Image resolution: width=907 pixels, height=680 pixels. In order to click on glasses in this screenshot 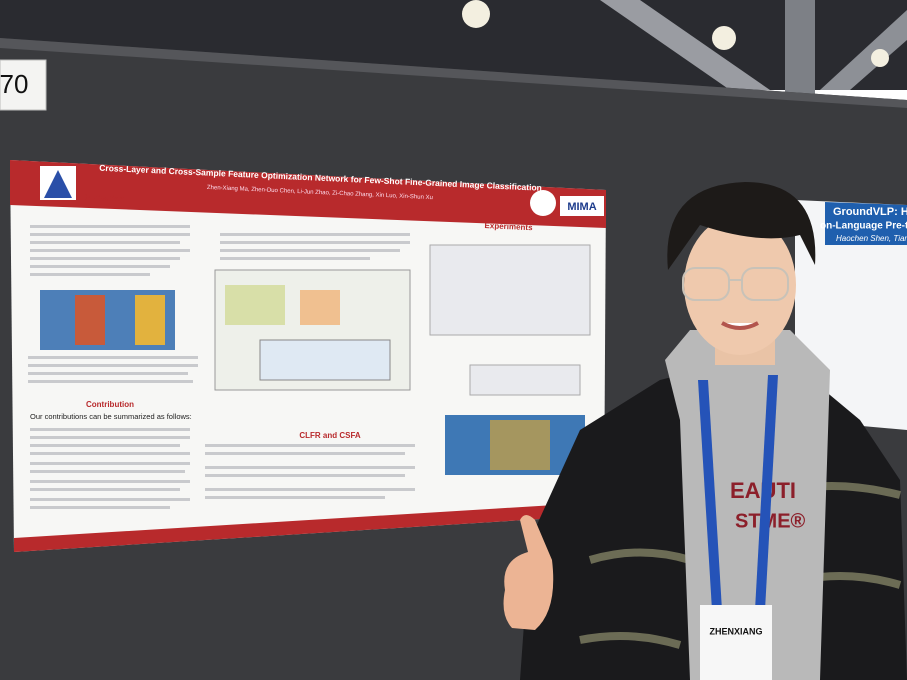, I will do `click(735, 284)`.